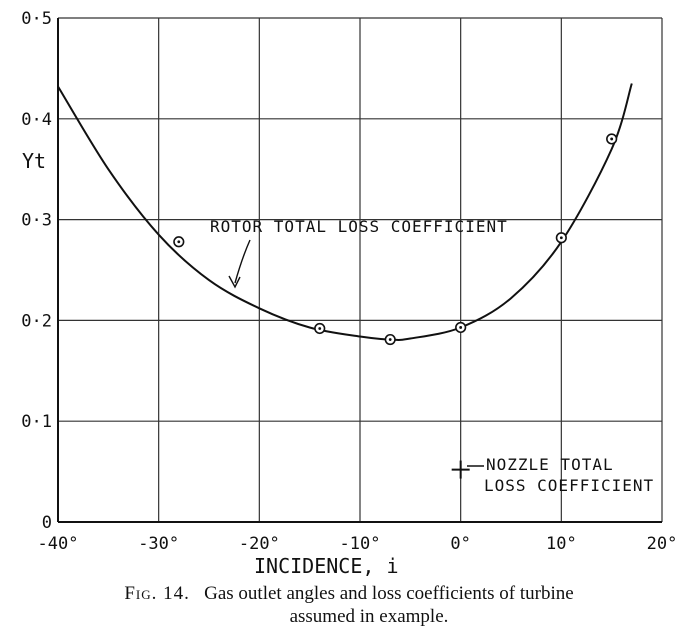  I want to click on y-tick-label-4: 0·4, so click(36, 120).